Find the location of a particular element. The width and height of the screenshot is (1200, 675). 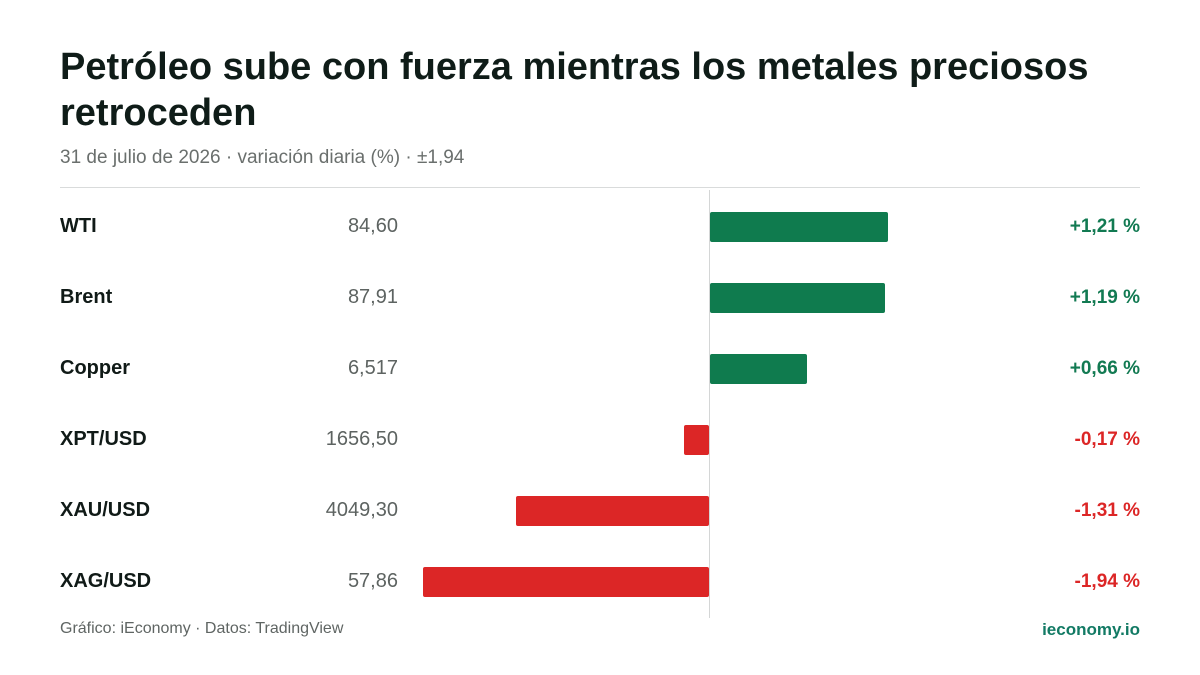

bar-row: XAG/USD 57,86 -1,94 % is located at coordinates (600, 581).